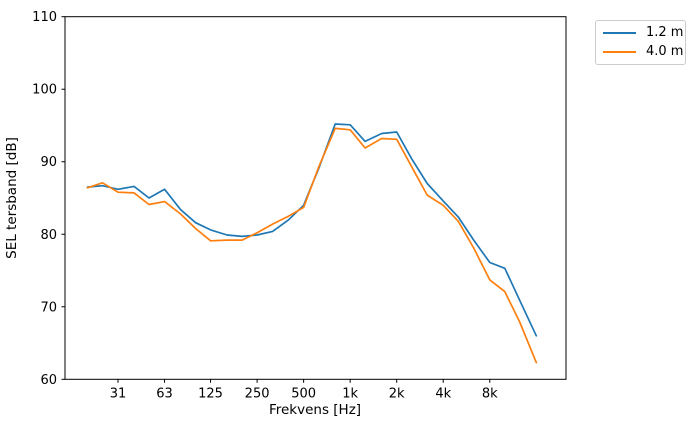 The width and height of the screenshot is (693, 438). What do you see at coordinates (12, 198) in the screenshot?
I see `y-axis-label: SEL tersband [dB]` at bounding box center [12, 198].